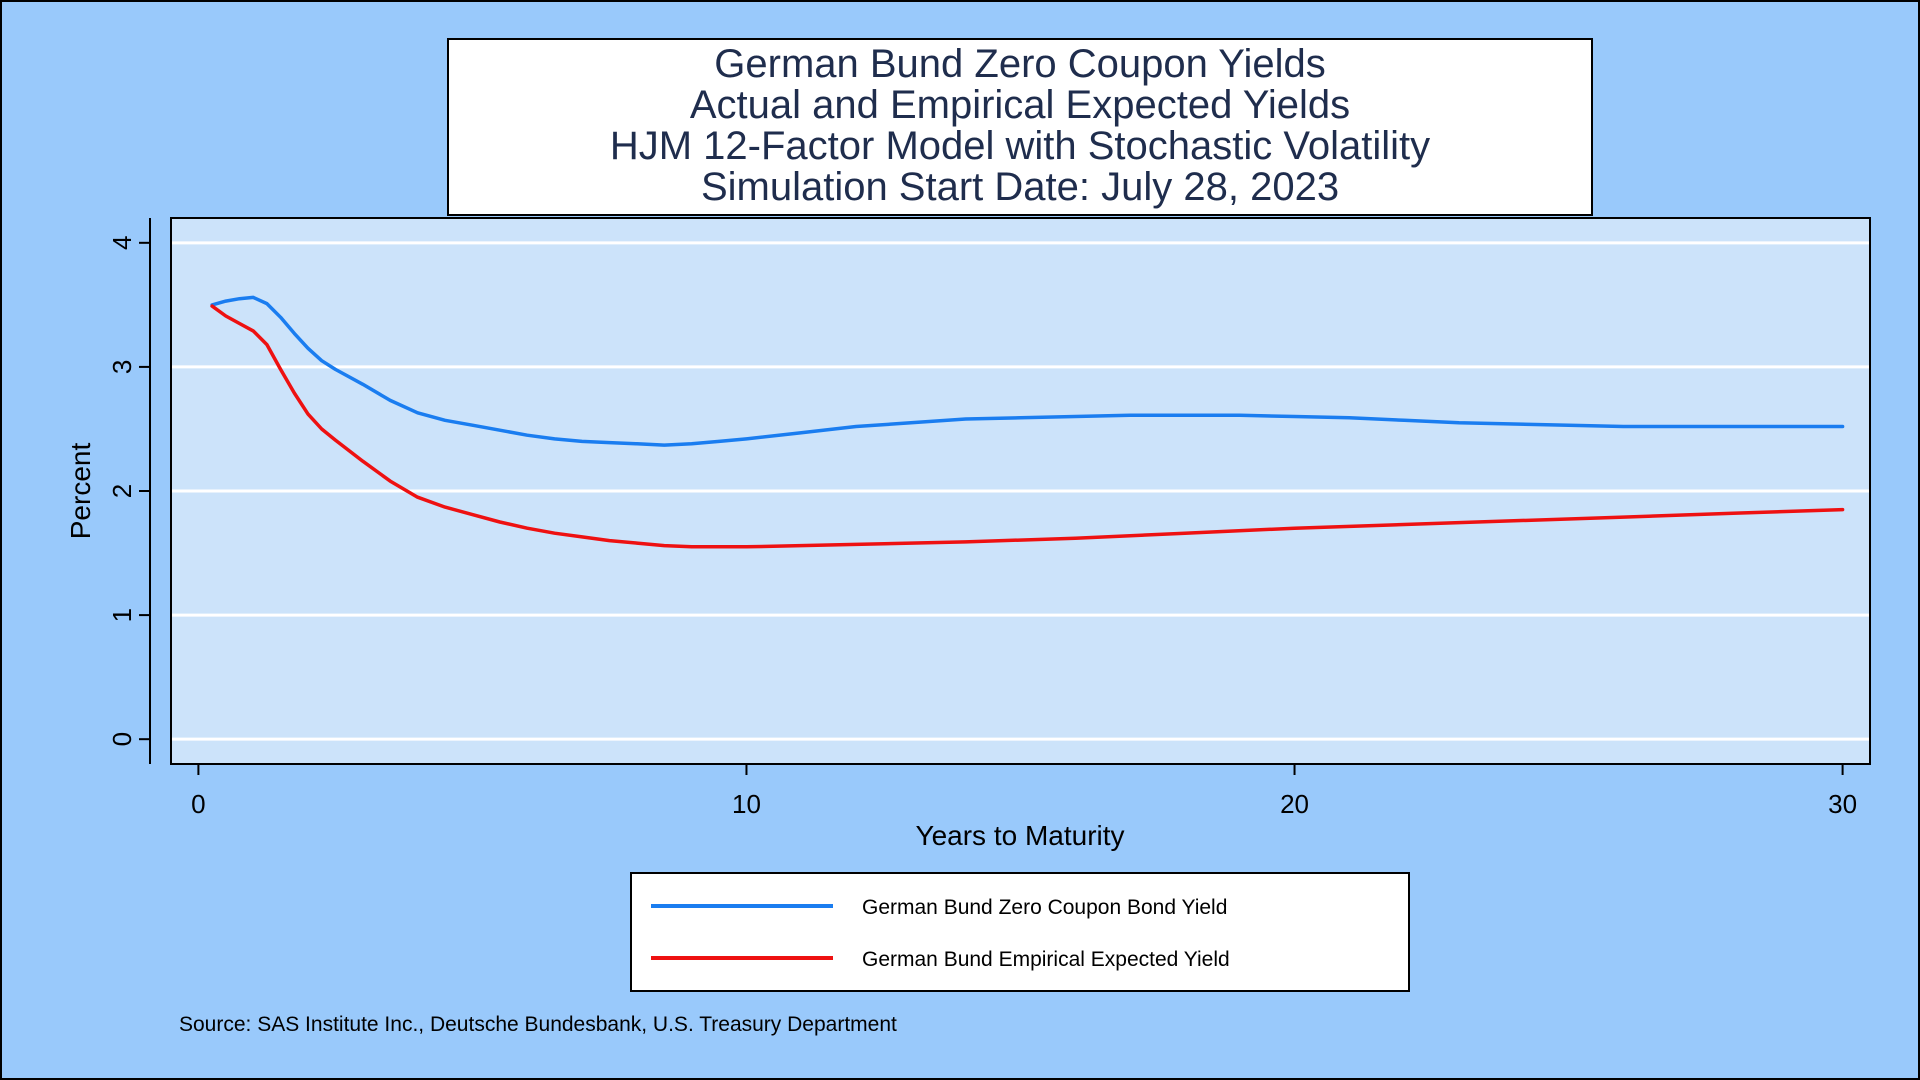  I want to click on x-axis: 0 10 20 30 Years to Maturity, so click(1020, 807).